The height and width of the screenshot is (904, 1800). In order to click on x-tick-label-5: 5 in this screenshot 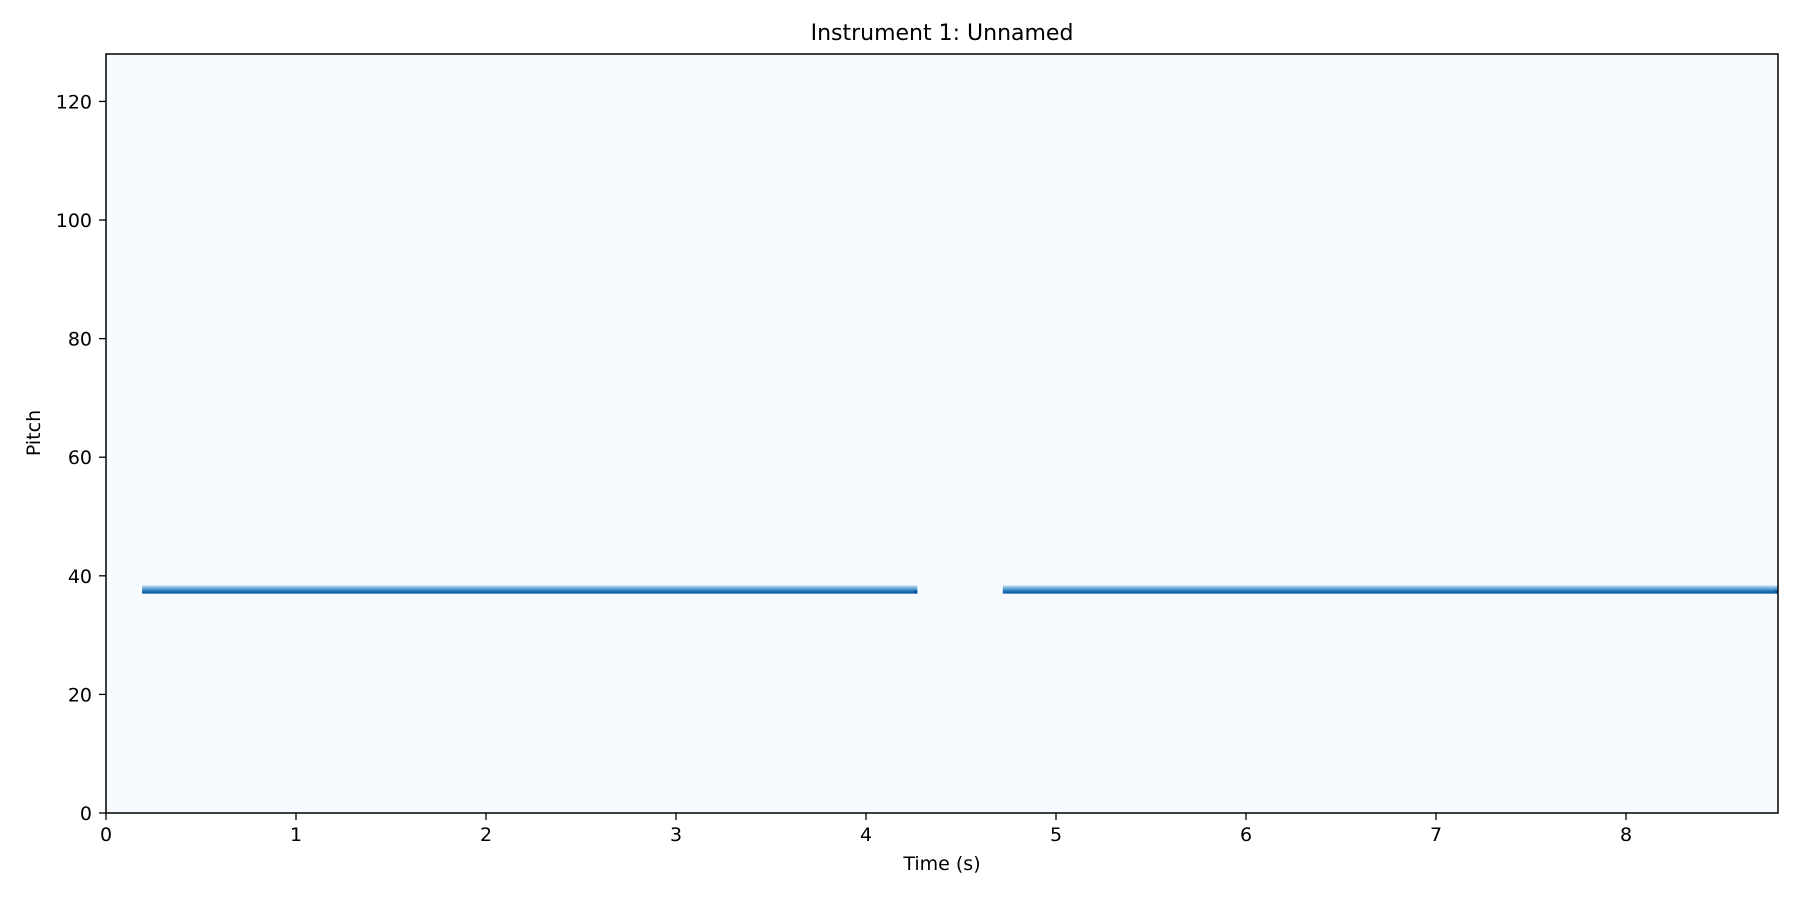, I will do `click(1056, 835)`.